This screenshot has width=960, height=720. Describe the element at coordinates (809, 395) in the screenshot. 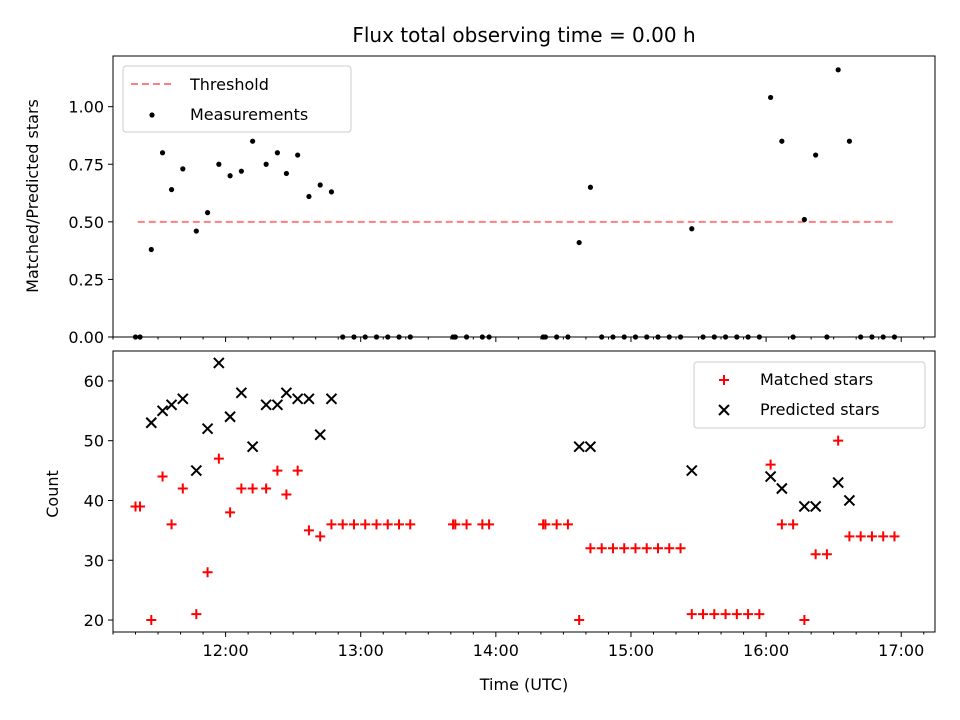

I see `bottom-legend-box` at that location.